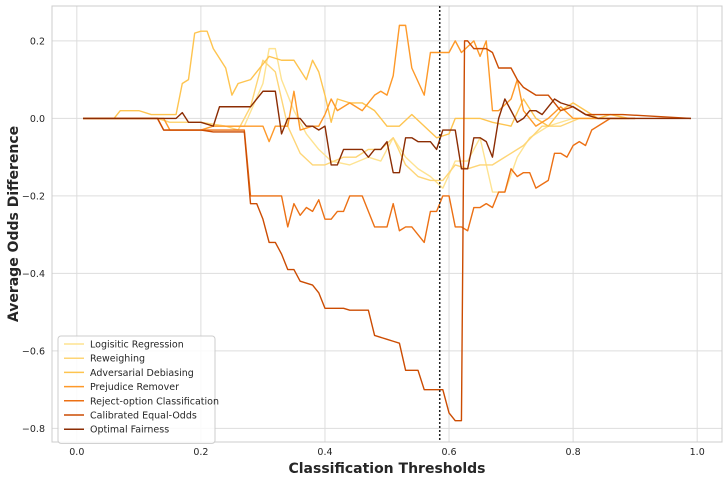  Describe the element at coordinates (37, 119) in the screenshot. I see `y-tick-label: 0.0` at that location.